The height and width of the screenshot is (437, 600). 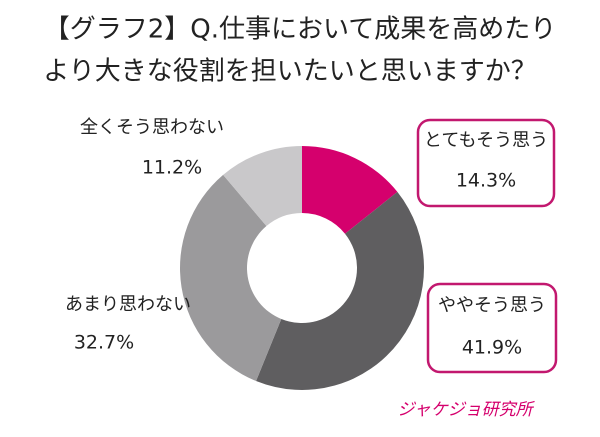 What do you see at coordinates (300, 30) in the screenshot?
I see `chart-title: 【グラフ2】Q.仕事において成果を高めたり` at bounding box center [300, 30].